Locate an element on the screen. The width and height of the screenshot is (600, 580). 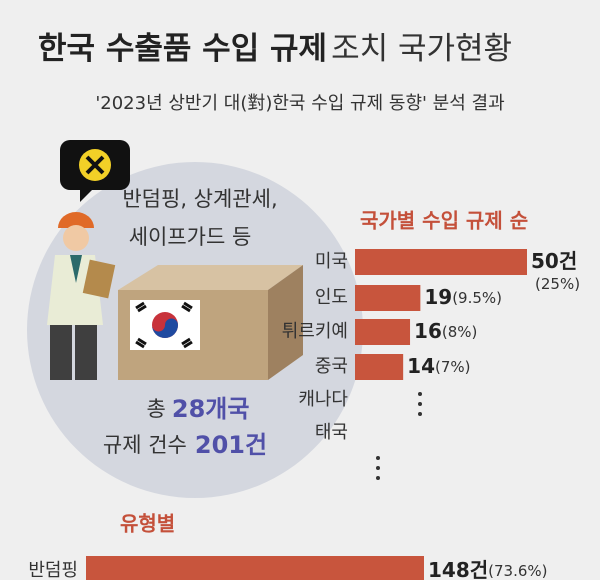
ellipsis is located at coordinates (399, 436).